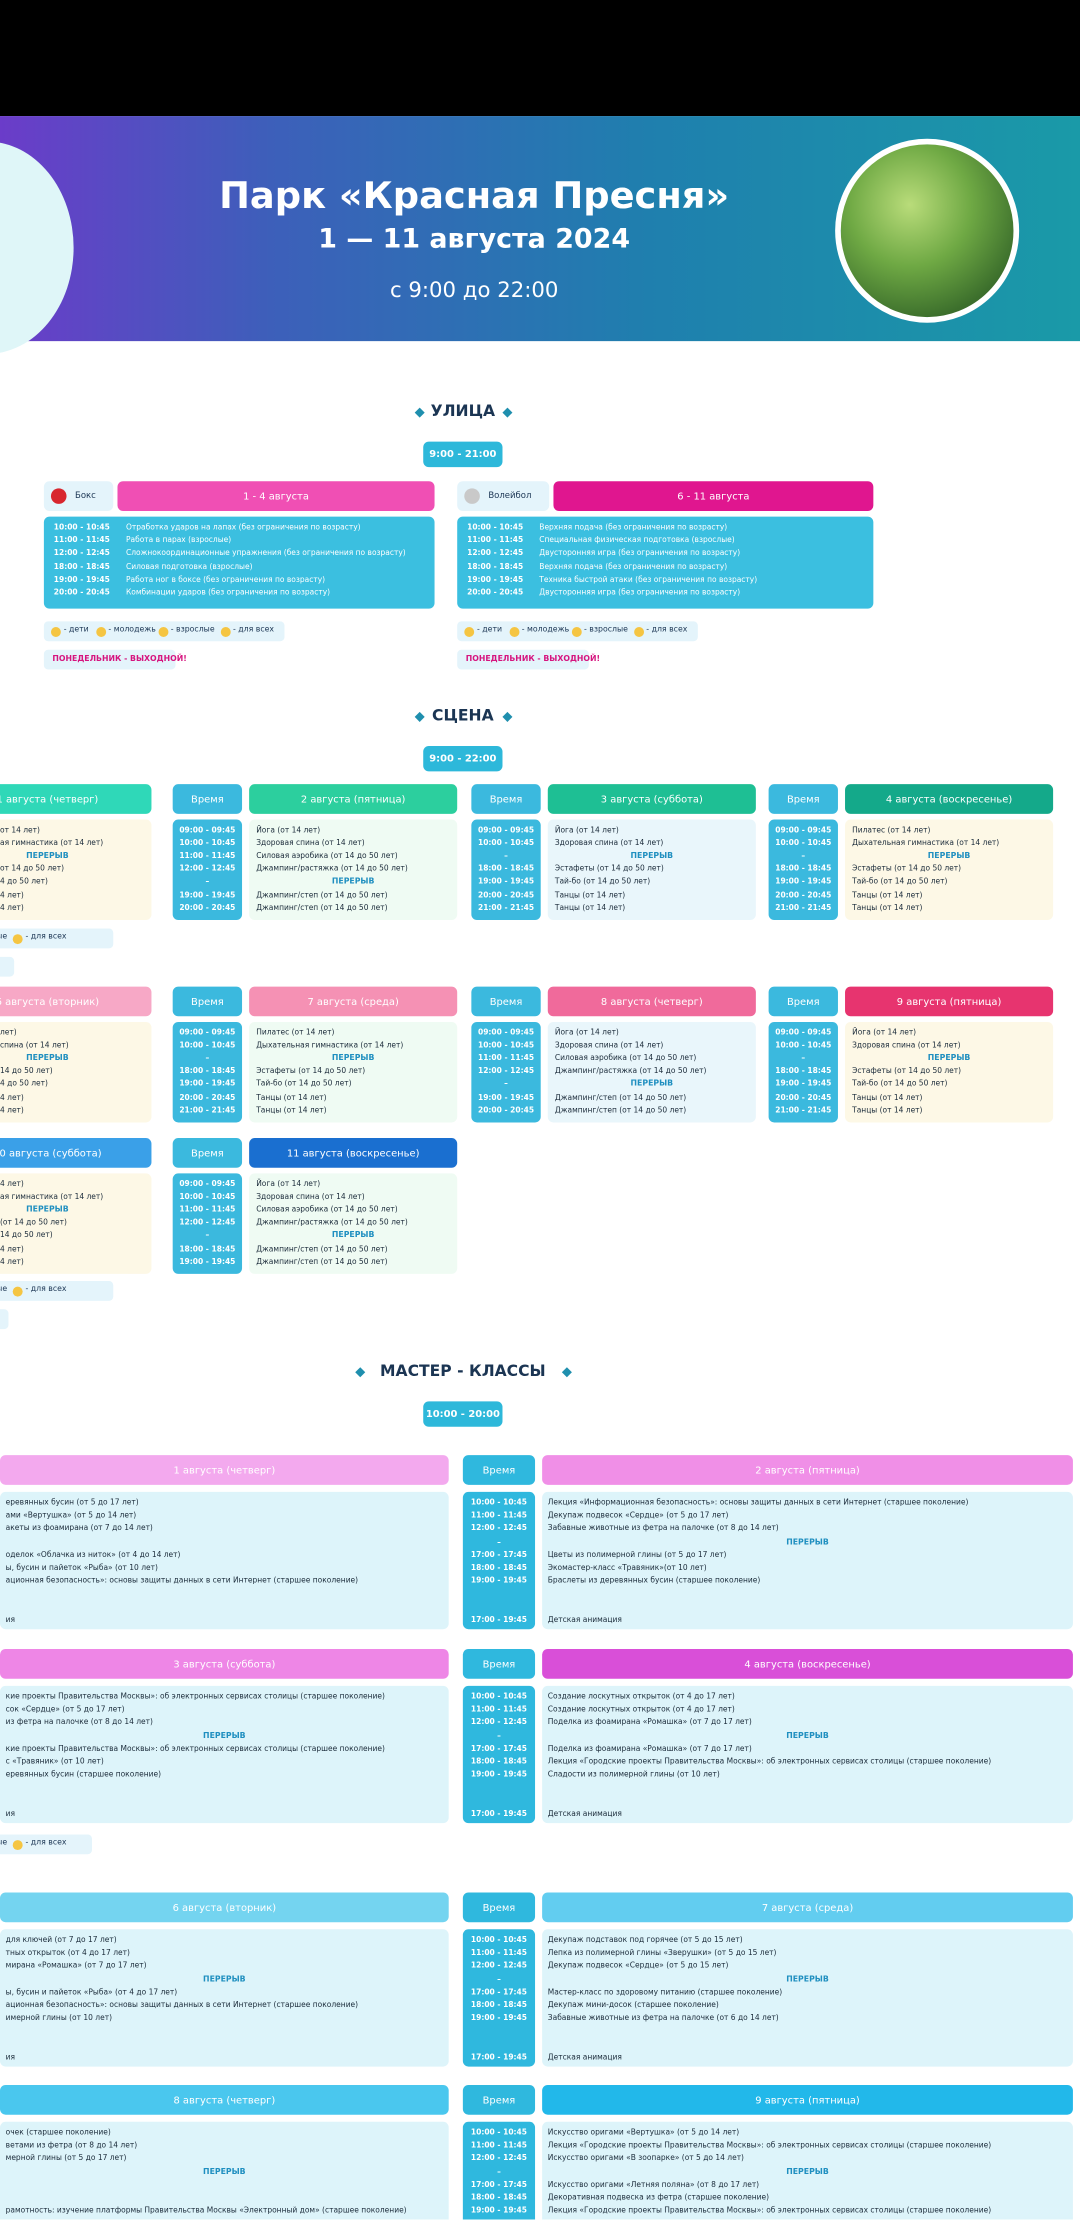 The image size is (1080, 2220). What do you see at coordinates (78, 496) in the screenshot?
I see `sport-chip: Бокс` at bounding box center [78, 496].